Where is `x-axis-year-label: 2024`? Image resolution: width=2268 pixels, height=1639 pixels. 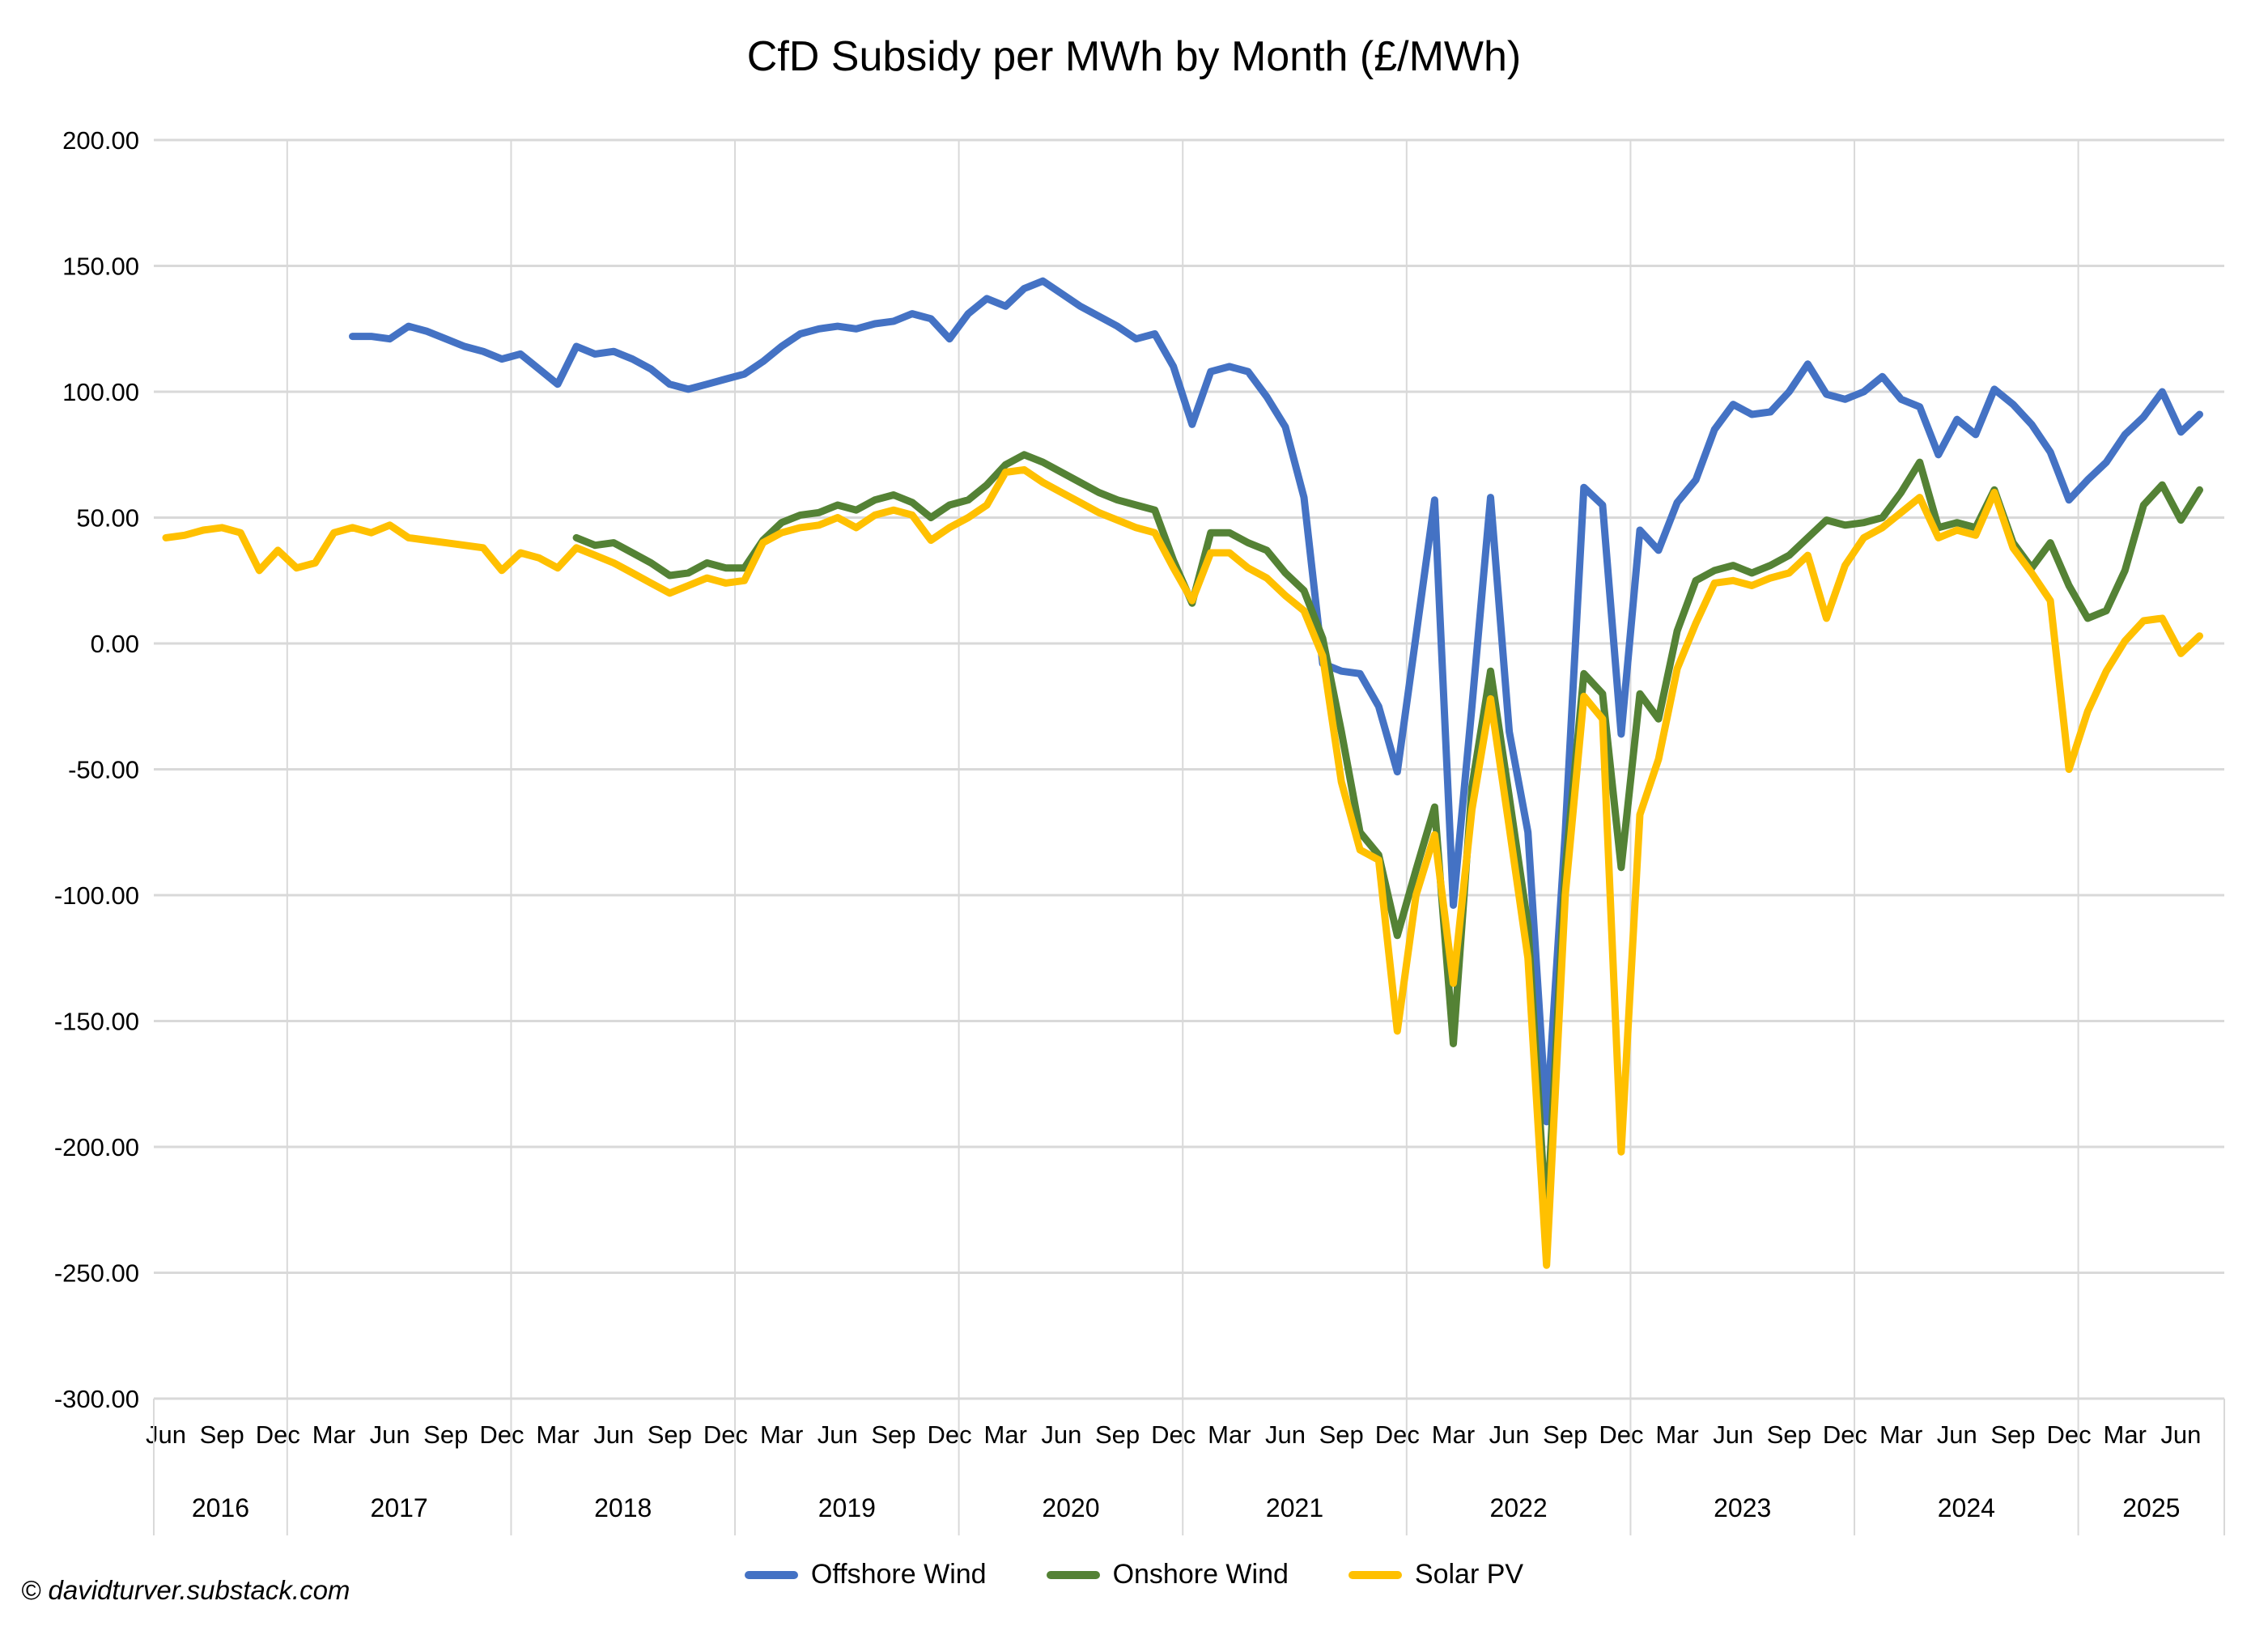 x-axis-year-label: 2024 is located at coordinates (1966, 1507).